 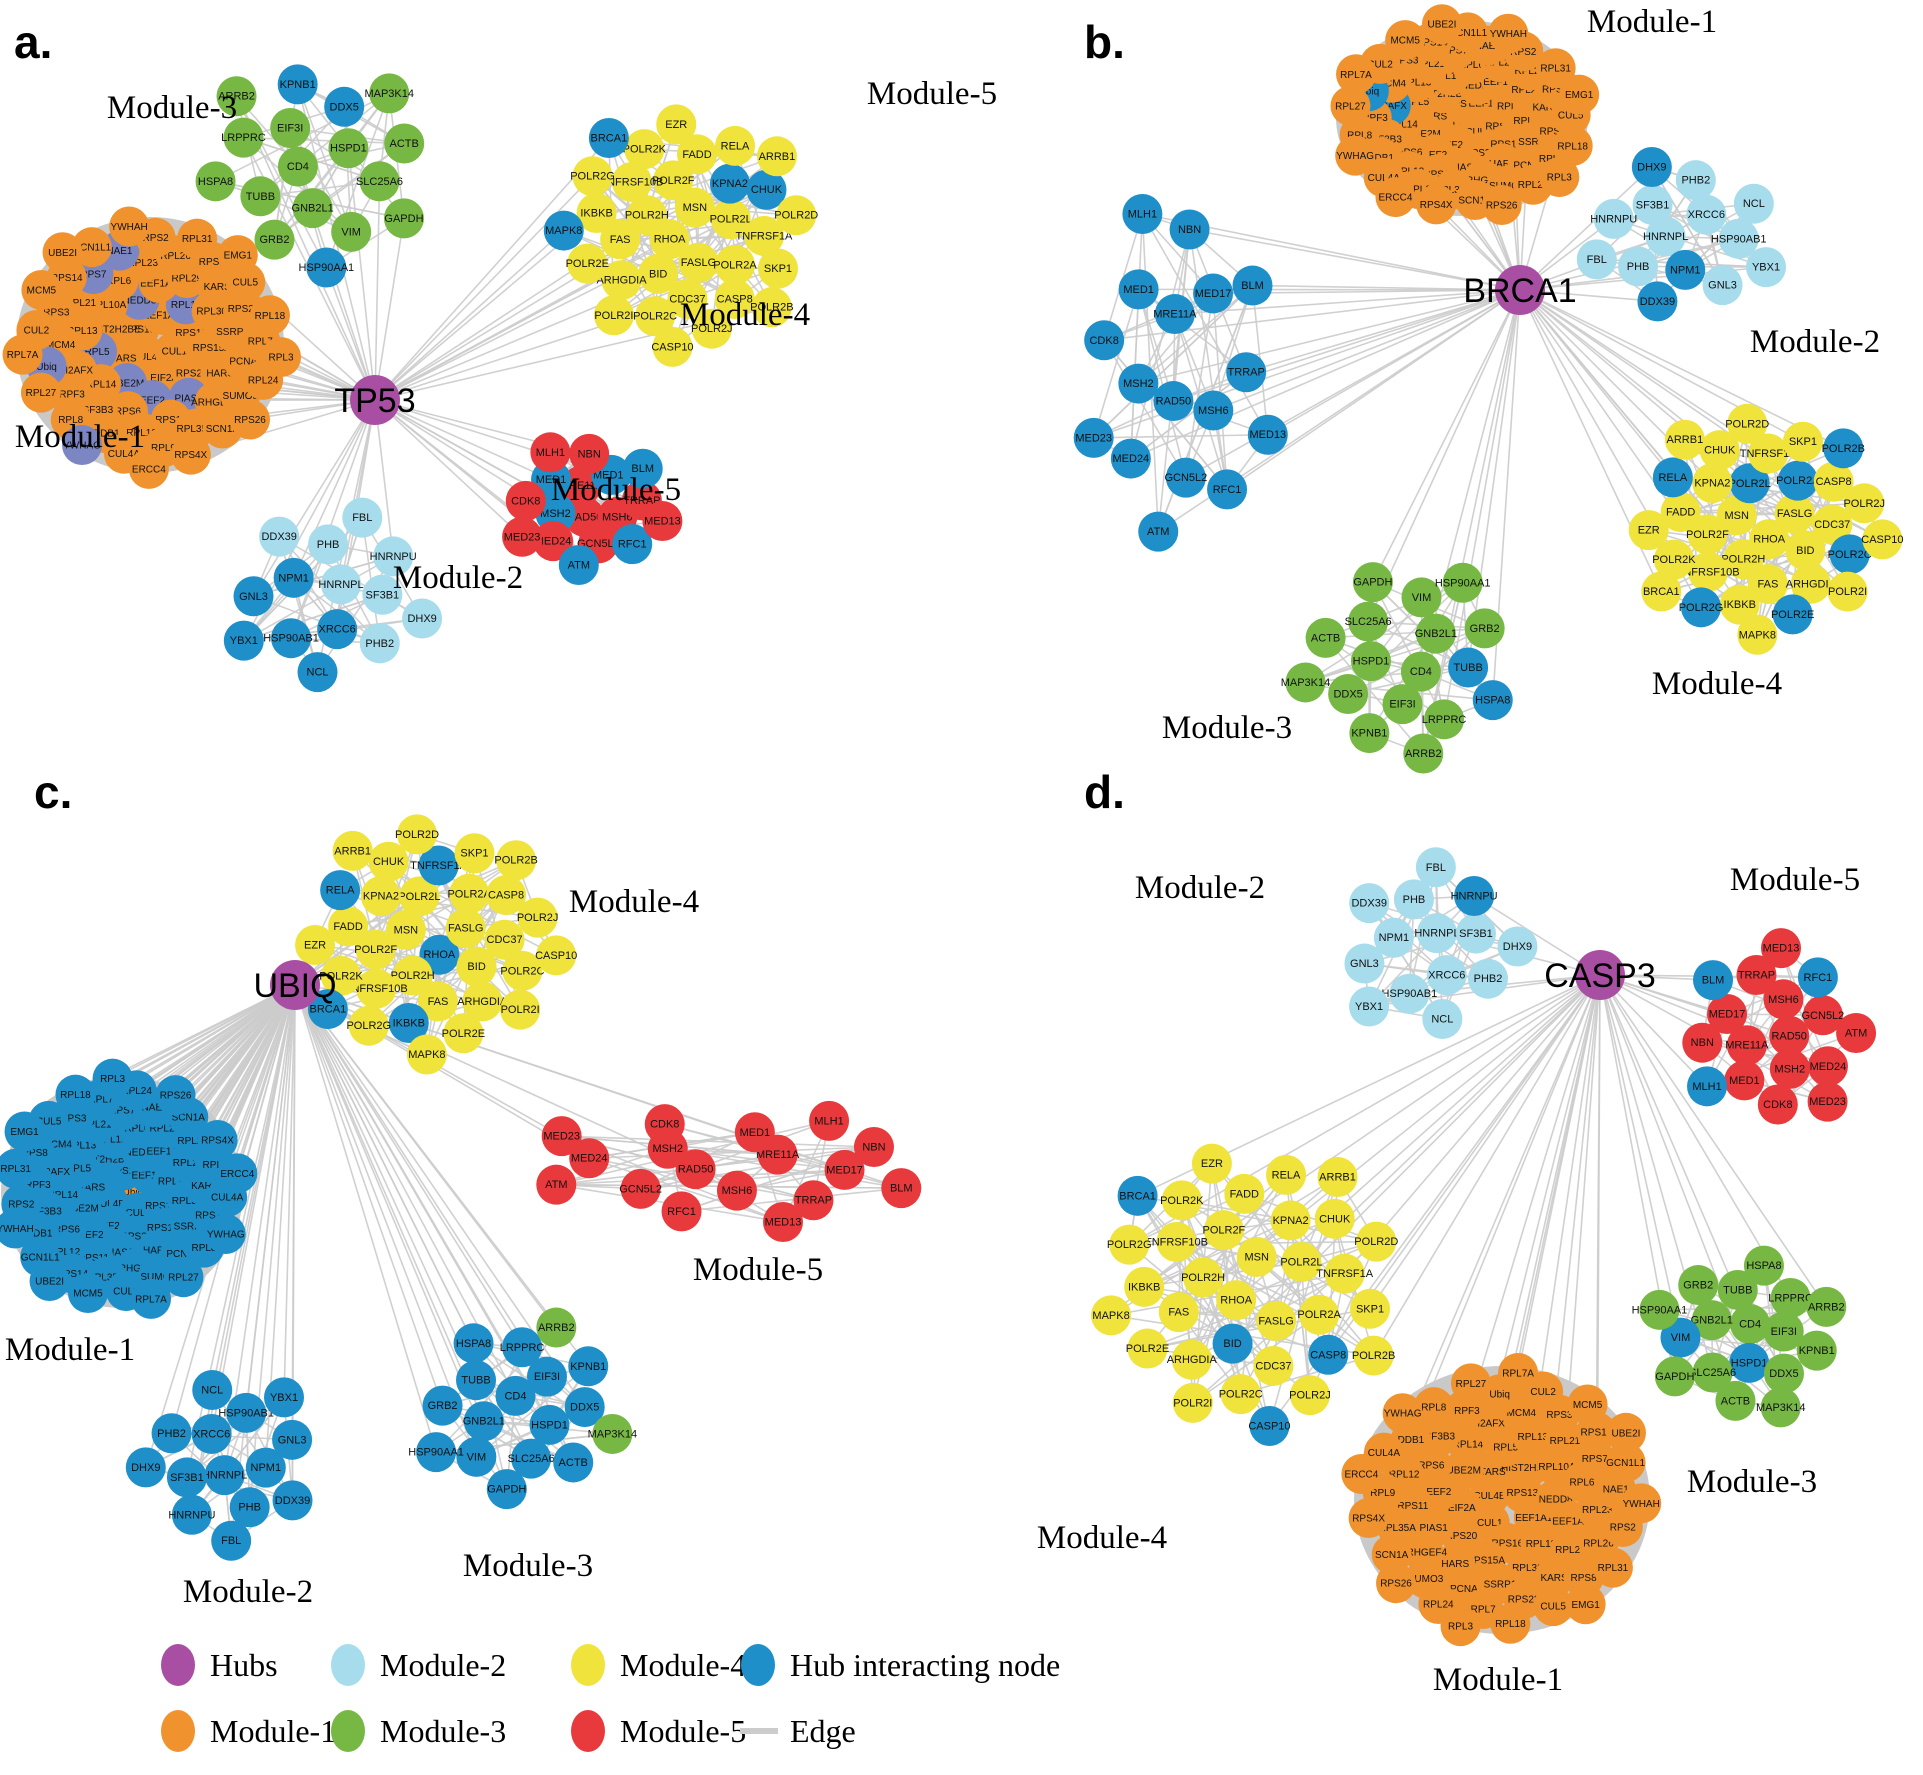 I want to click on node-kpnb1, so click(x=297, y=84).